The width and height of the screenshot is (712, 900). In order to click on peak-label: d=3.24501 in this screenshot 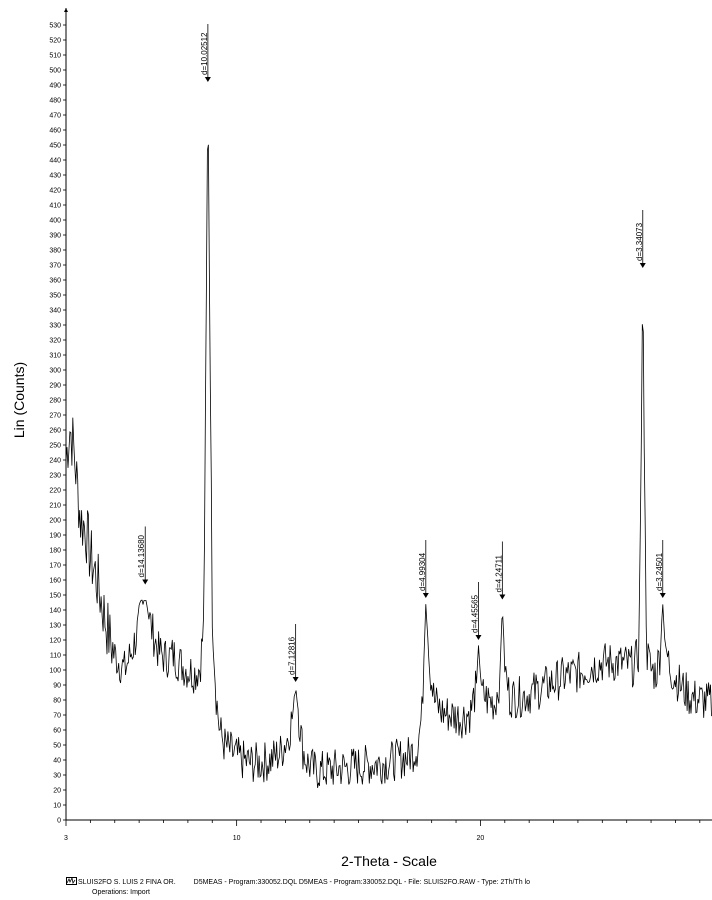, I will do `click(659, 571)`.